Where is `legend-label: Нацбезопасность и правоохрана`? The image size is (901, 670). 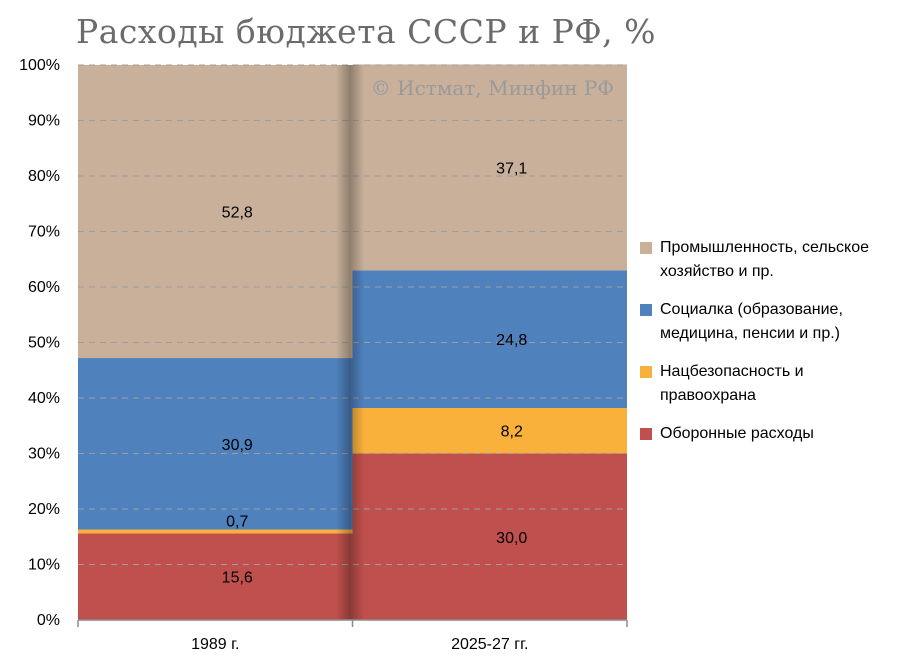
legend-label: Нацбезопасность и правоохрана is located at coordinates (732, 383).